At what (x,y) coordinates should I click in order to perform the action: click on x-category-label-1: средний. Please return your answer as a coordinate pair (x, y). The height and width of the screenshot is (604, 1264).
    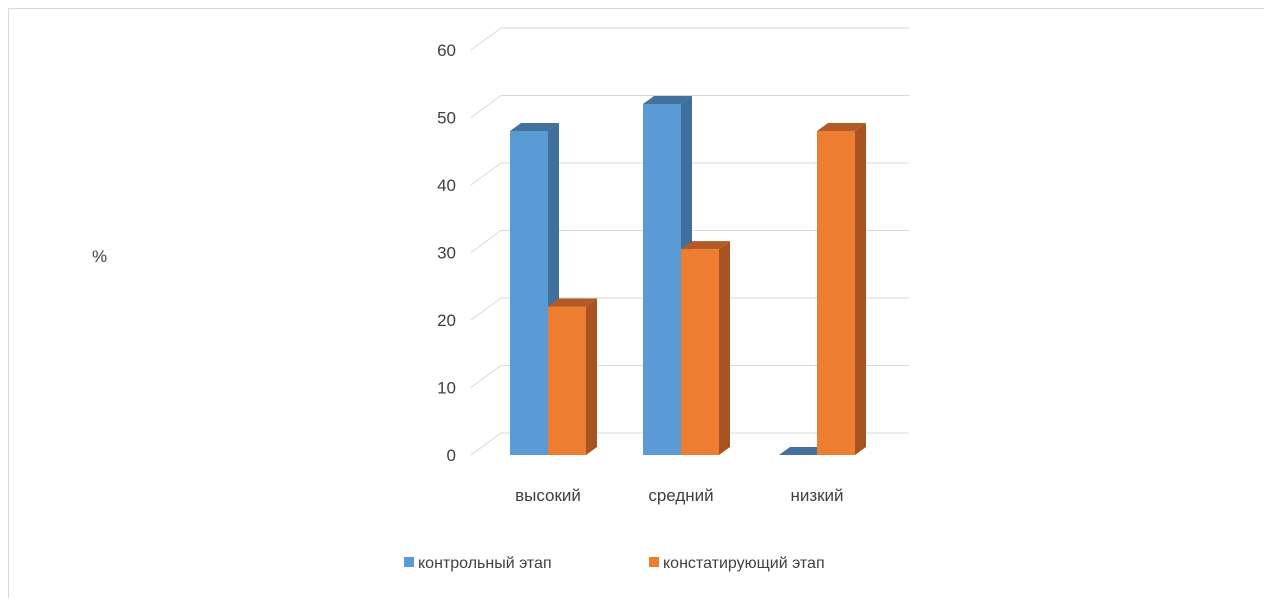
    Looking at the image, I should click on (680, 495).